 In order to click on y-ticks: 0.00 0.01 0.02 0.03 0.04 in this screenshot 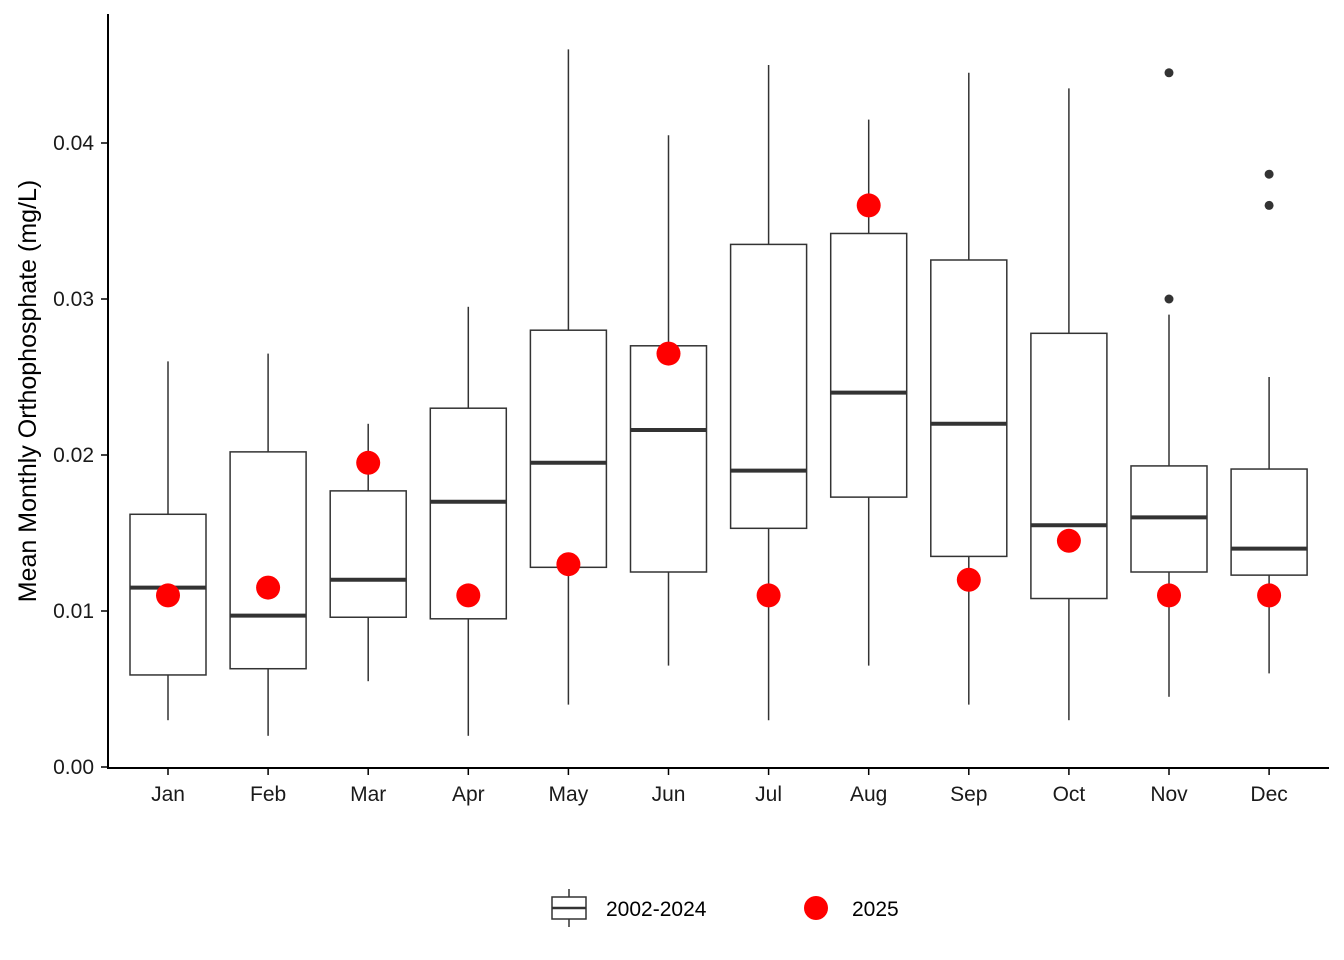, I will do `click(80, 455)`.